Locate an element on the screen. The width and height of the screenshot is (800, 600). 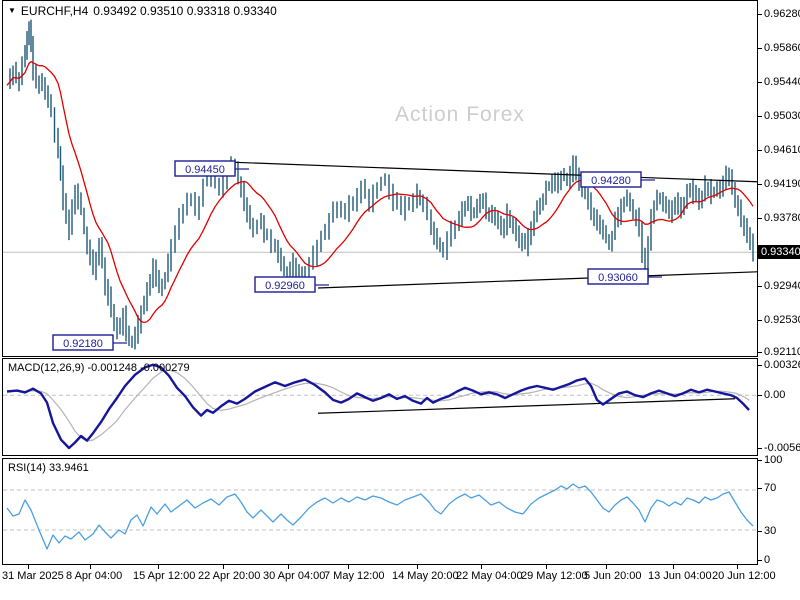
axis-tick-label: 0.92940 is located at coordinates (782, 286).